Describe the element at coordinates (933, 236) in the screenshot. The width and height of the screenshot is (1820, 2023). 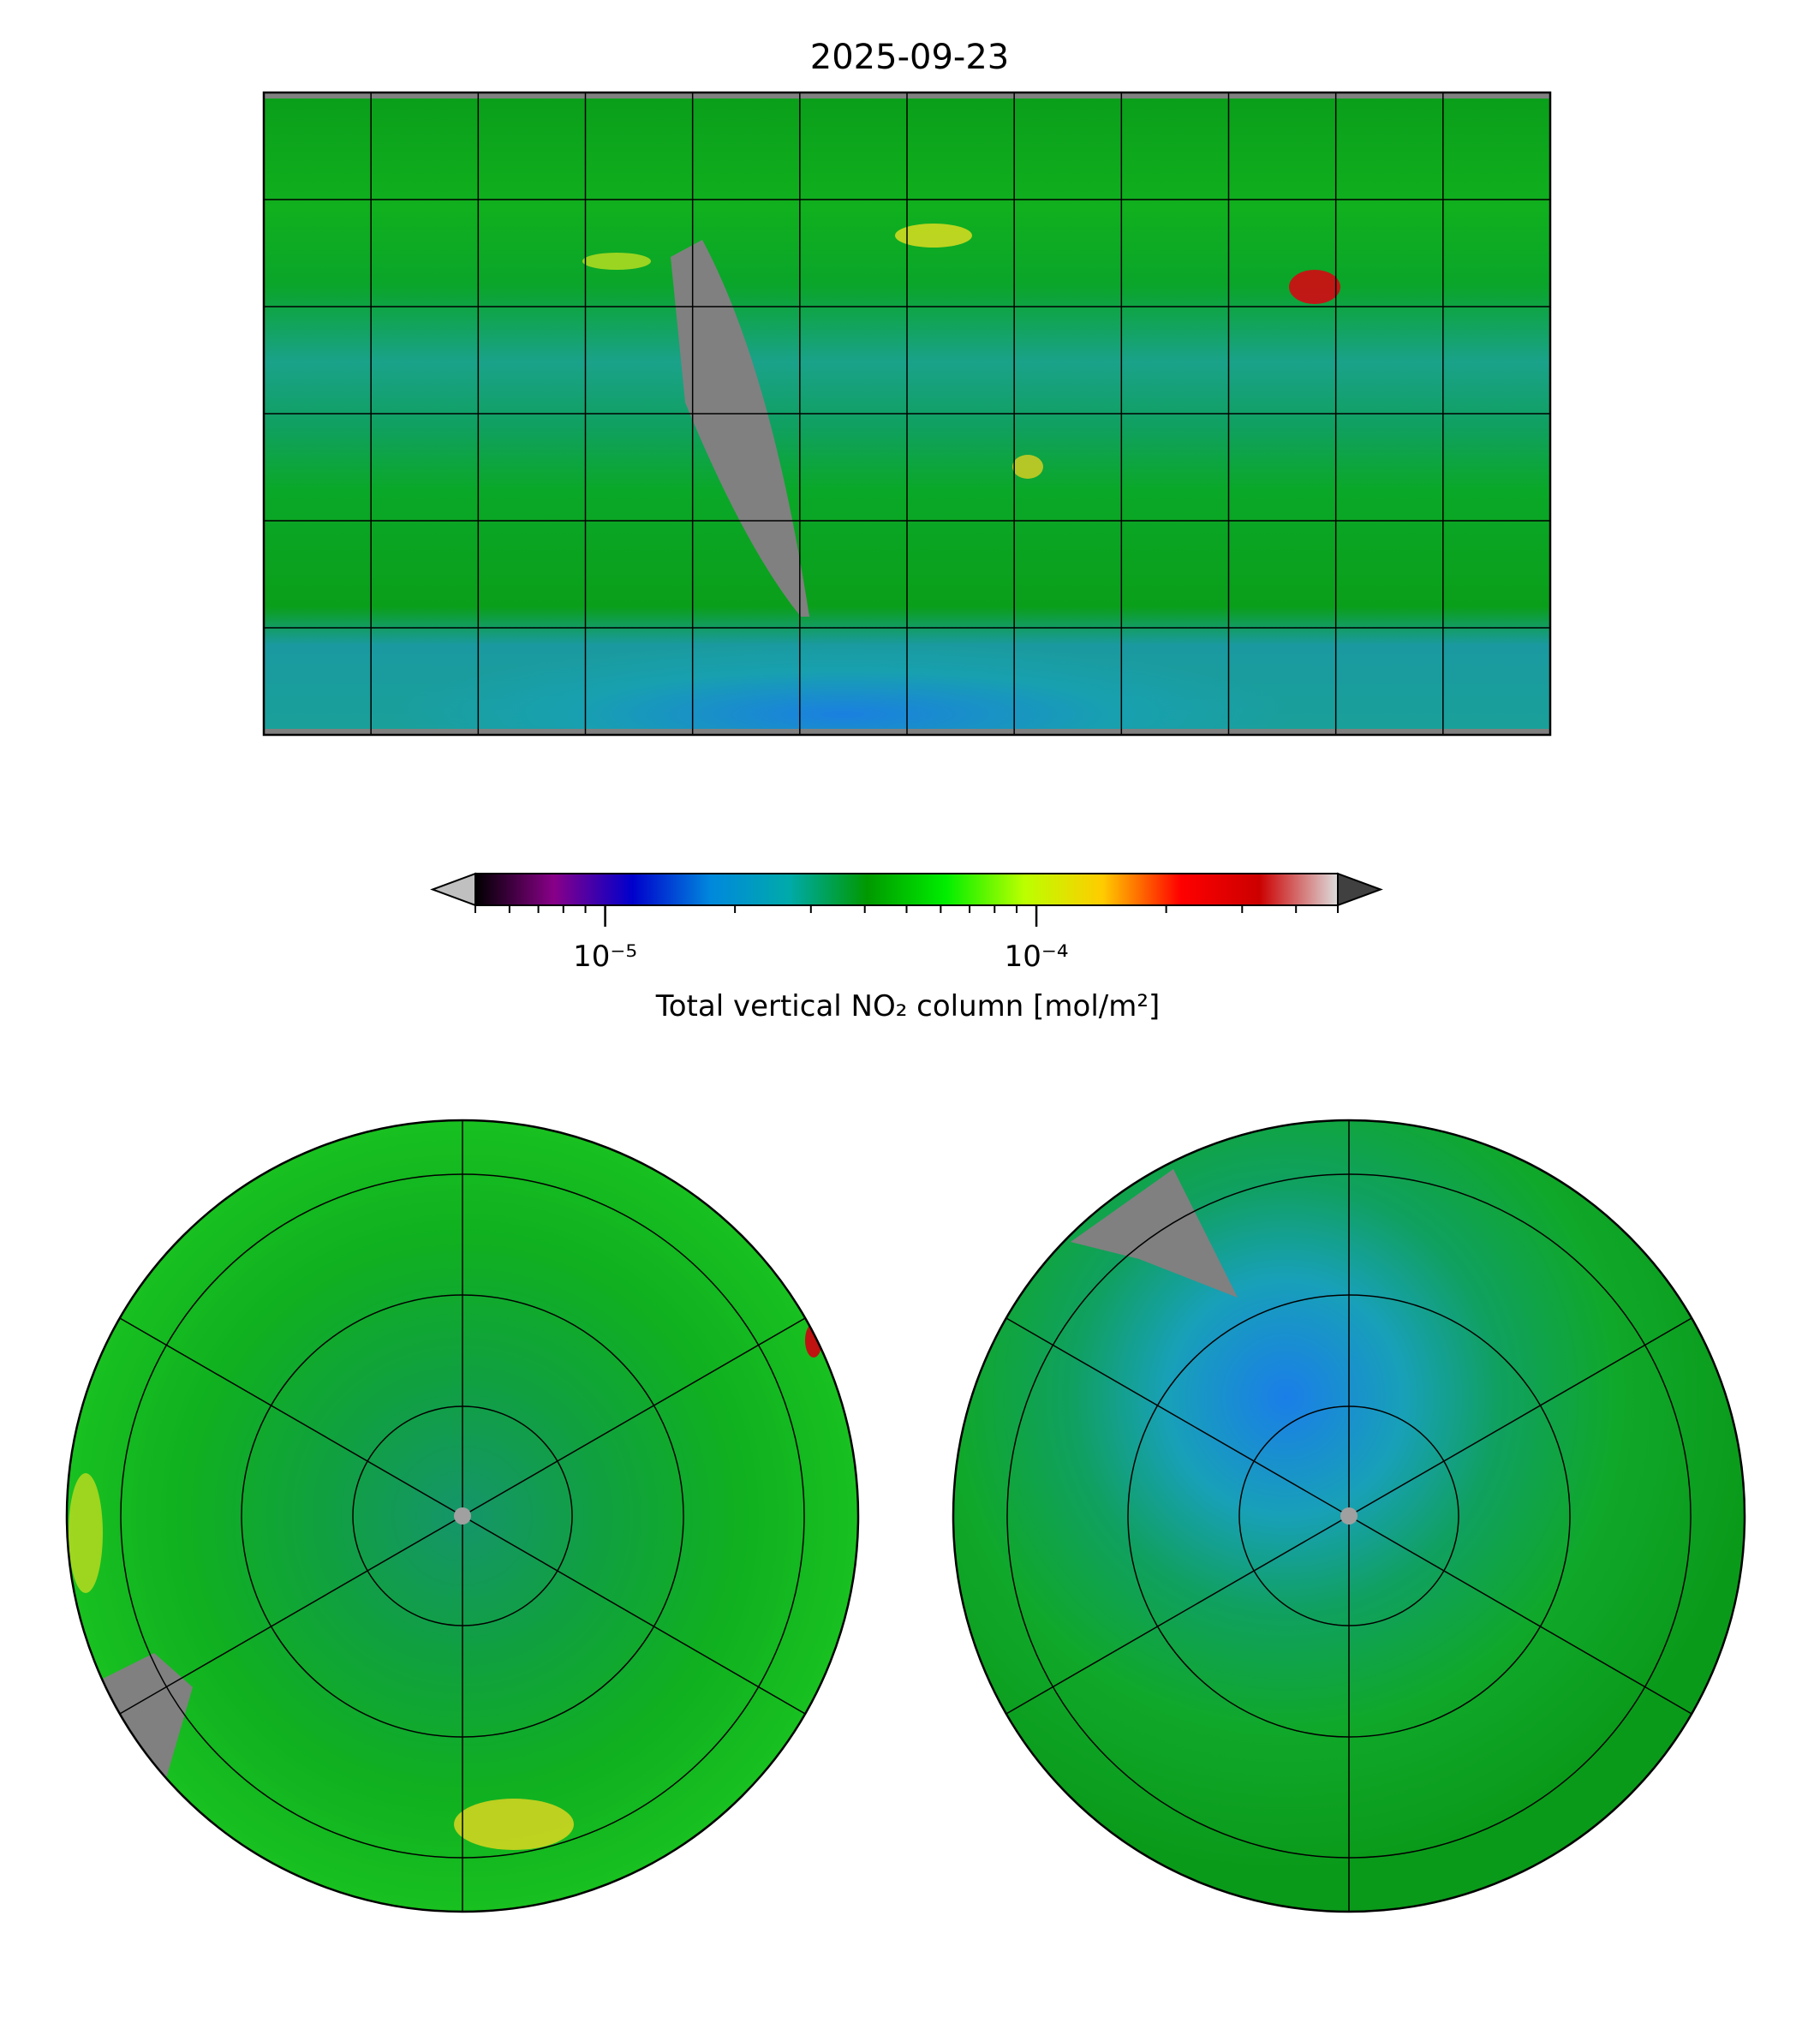
I see `hotspot-europe` at that location.